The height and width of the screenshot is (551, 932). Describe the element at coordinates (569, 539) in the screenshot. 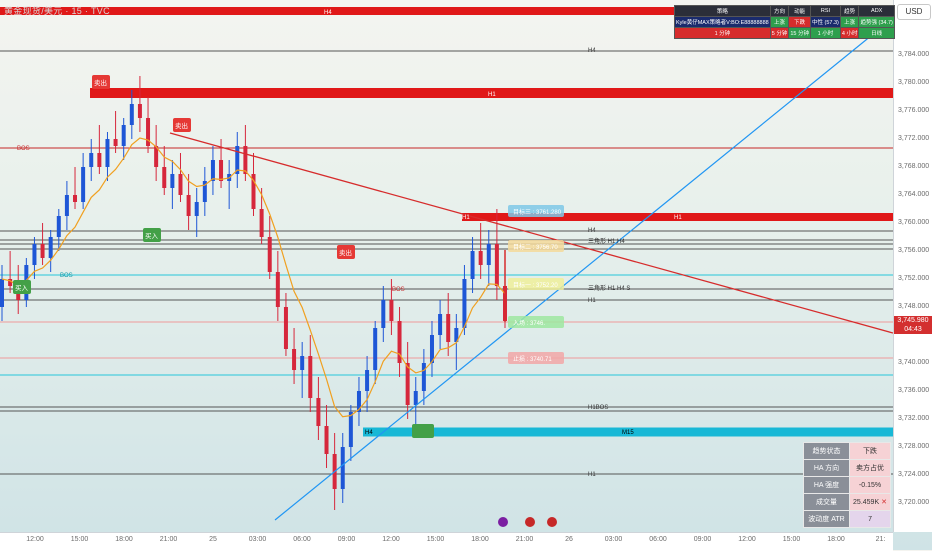

I see `time-tick: 26` at that location.